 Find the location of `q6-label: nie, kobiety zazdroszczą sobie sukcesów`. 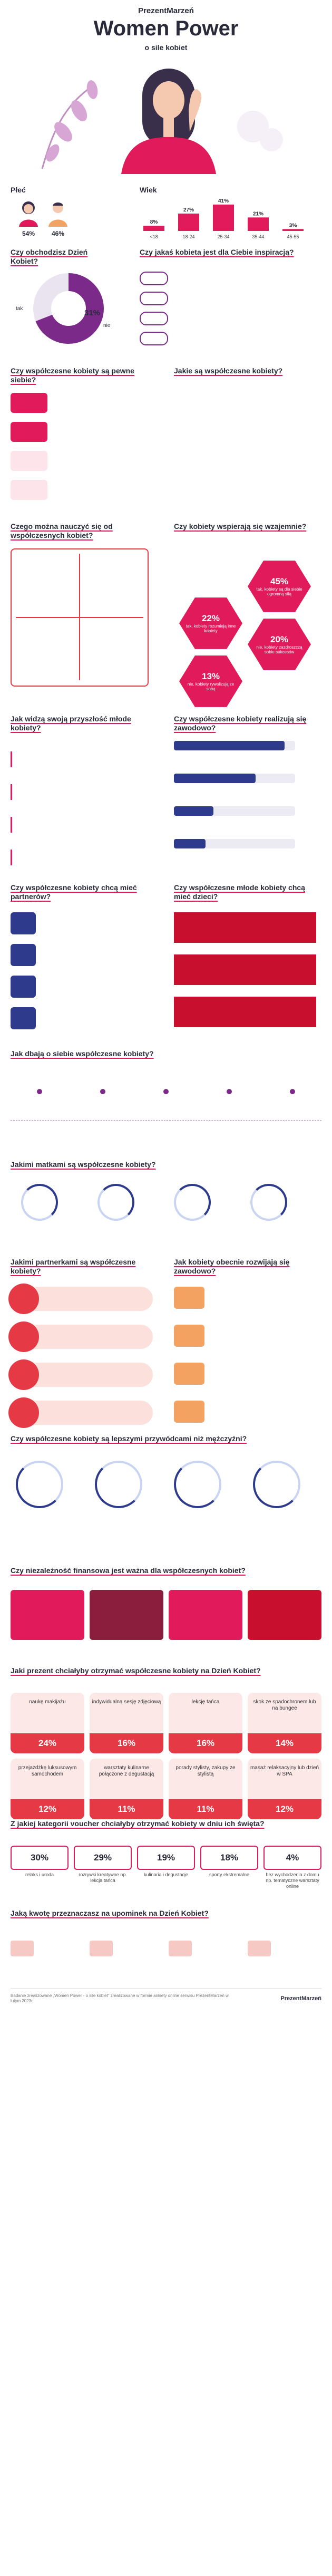

q6-label: nie, kobiety zazdroszczą sobie sukcesów is located at coordinates (279, 649).